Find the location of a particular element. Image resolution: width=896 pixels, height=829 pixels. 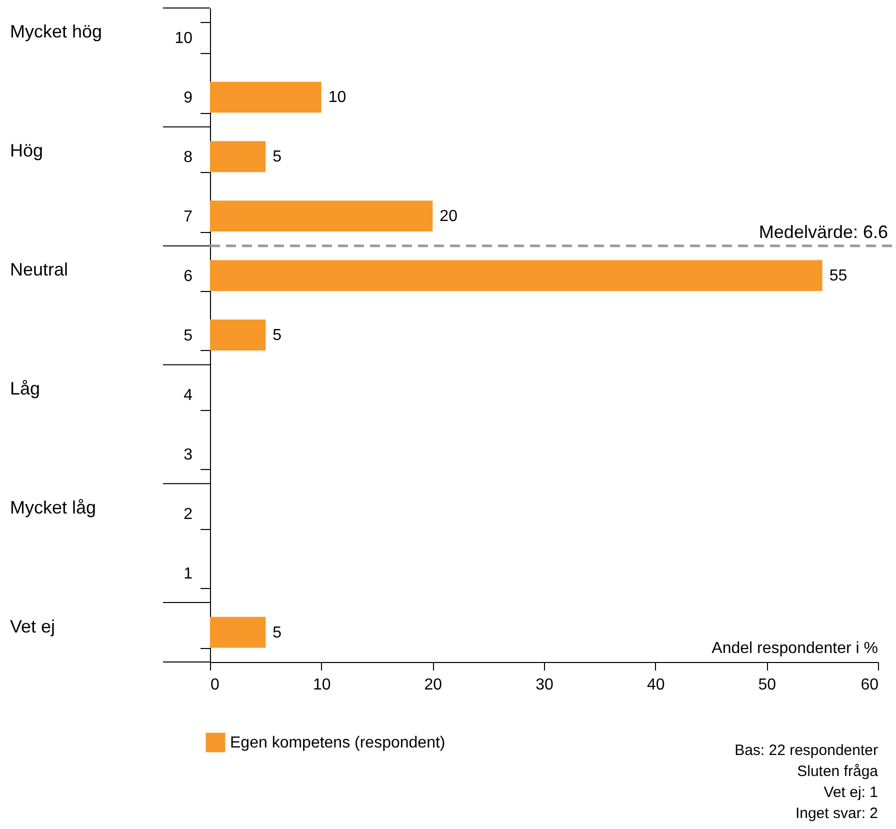

text: Vet ej: 1 is located at coordinates (851, 792).